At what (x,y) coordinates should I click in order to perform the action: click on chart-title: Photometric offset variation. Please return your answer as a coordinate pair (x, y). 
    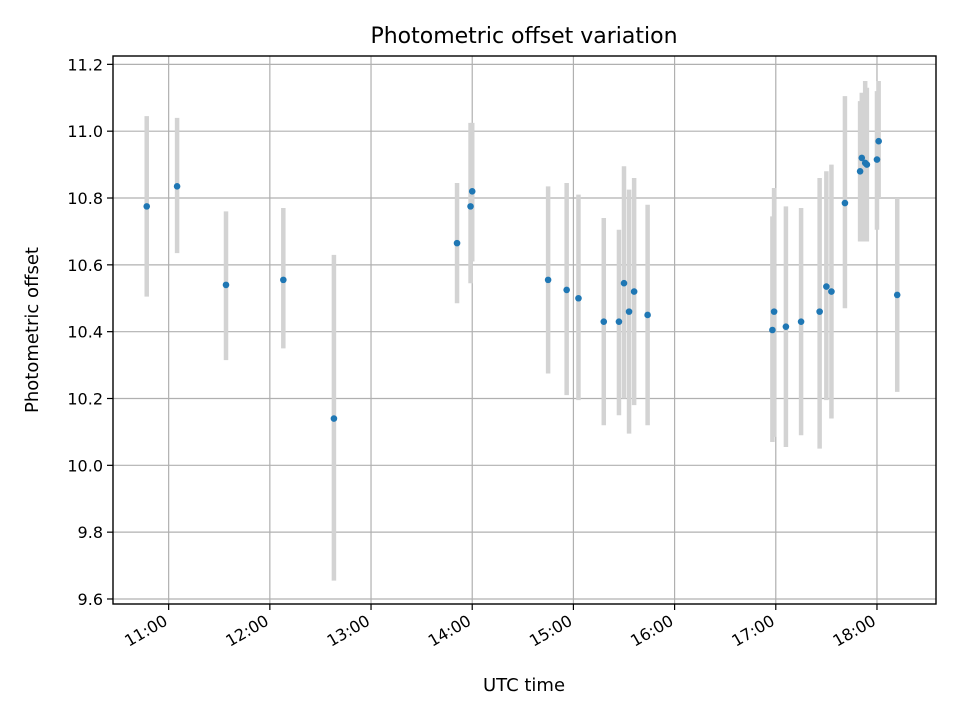
    Looking at the image, I should click on (523, 36).